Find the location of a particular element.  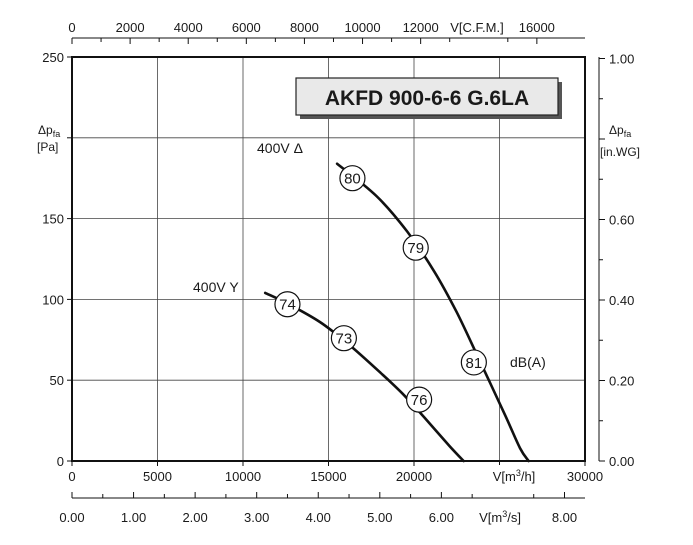

bottom2-tick-label-4: 4.00 is located at coordinates (318, 517).